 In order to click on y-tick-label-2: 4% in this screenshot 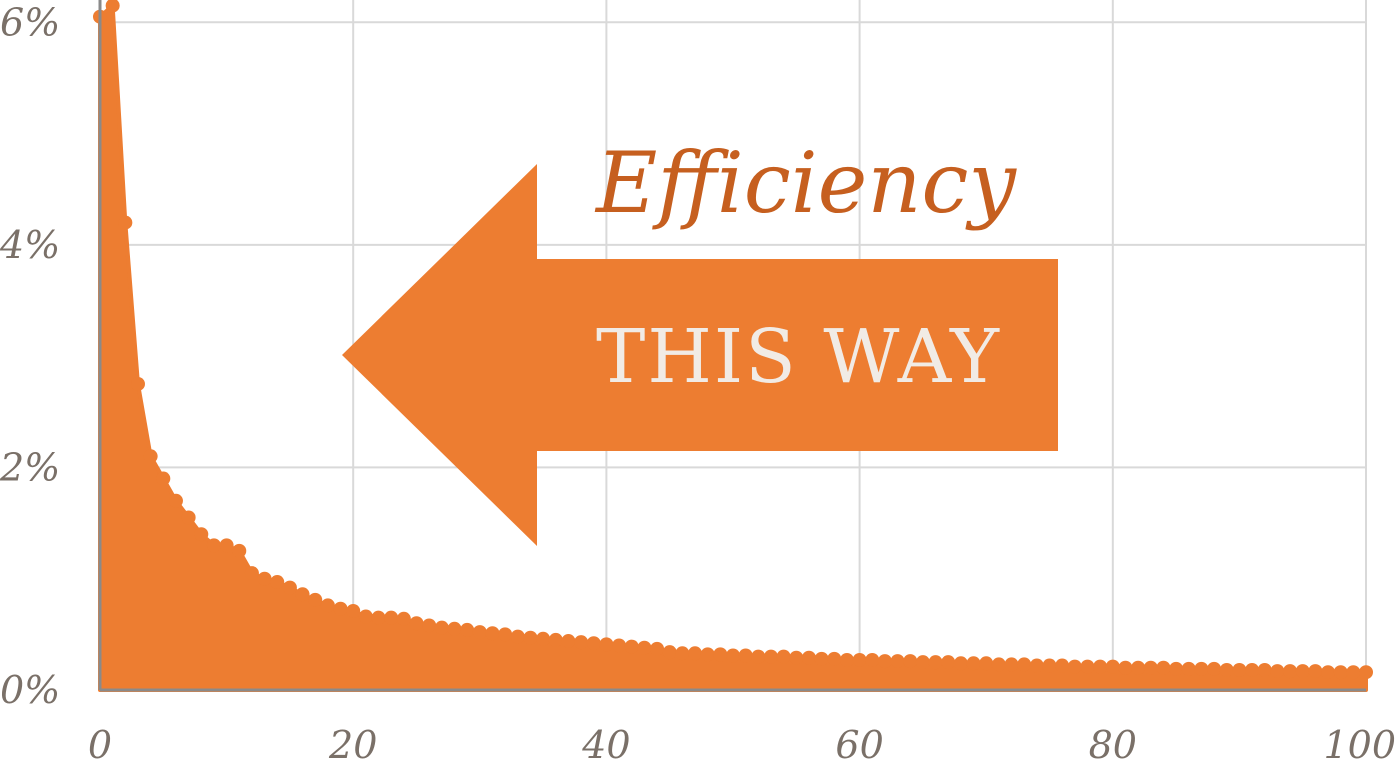, I will do `click(30, 245)`.